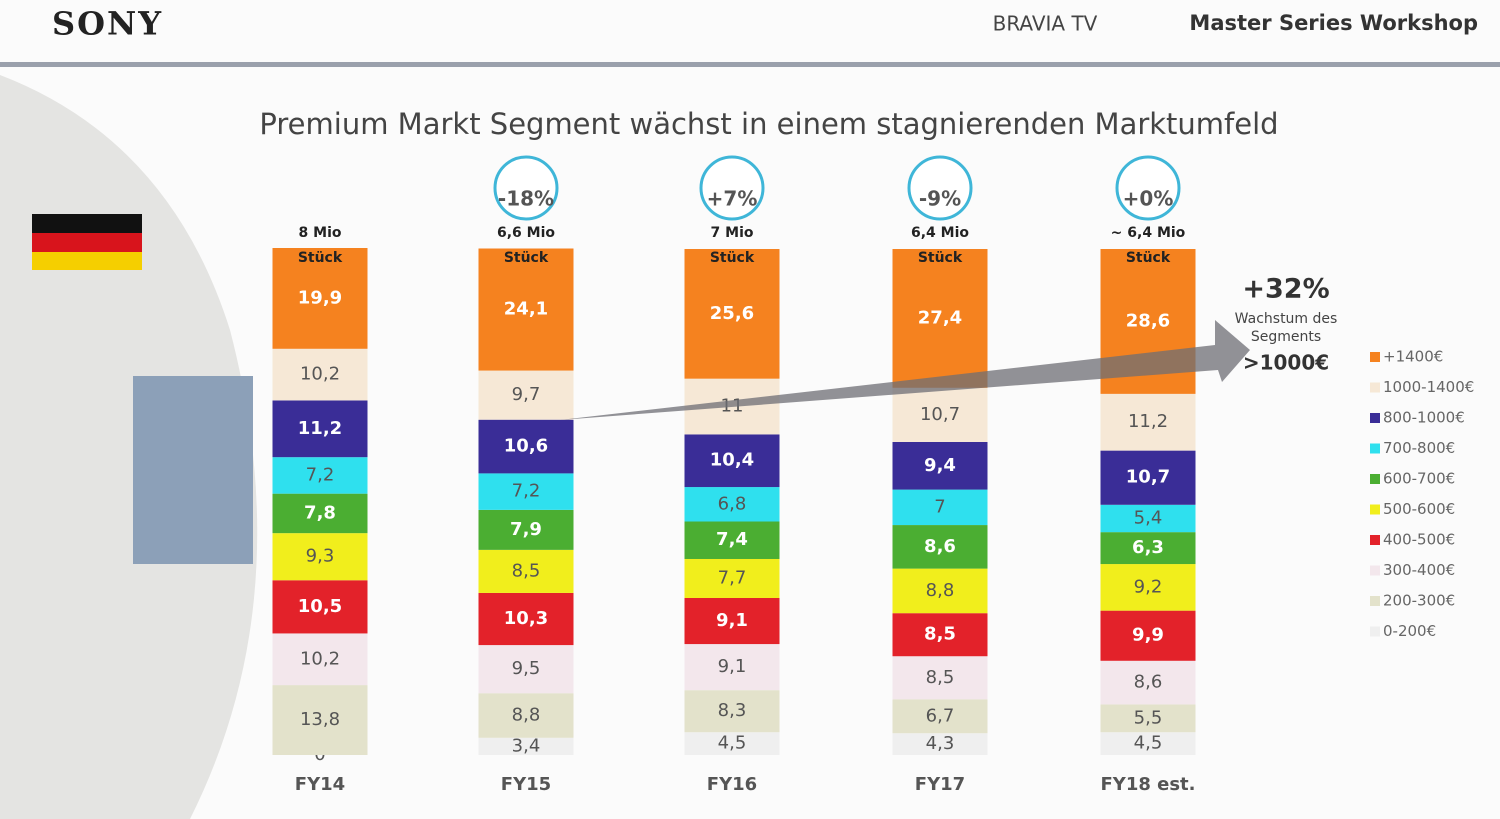 The height and width of the screenshot is (819, 1500). I want to click on flag-black, so click(87, 223).